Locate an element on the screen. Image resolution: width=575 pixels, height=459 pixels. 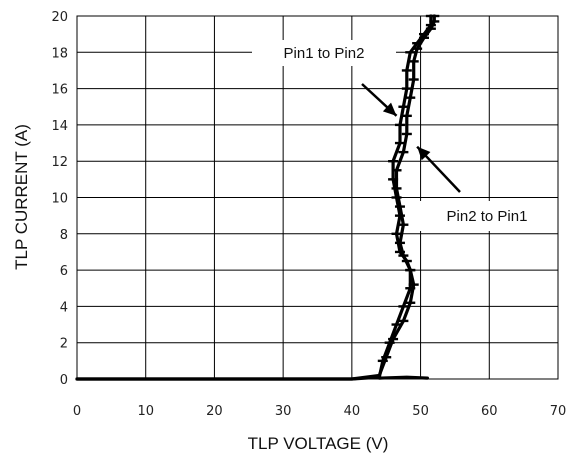
y-tick-label: 20 is located at coordinates (59, 17).